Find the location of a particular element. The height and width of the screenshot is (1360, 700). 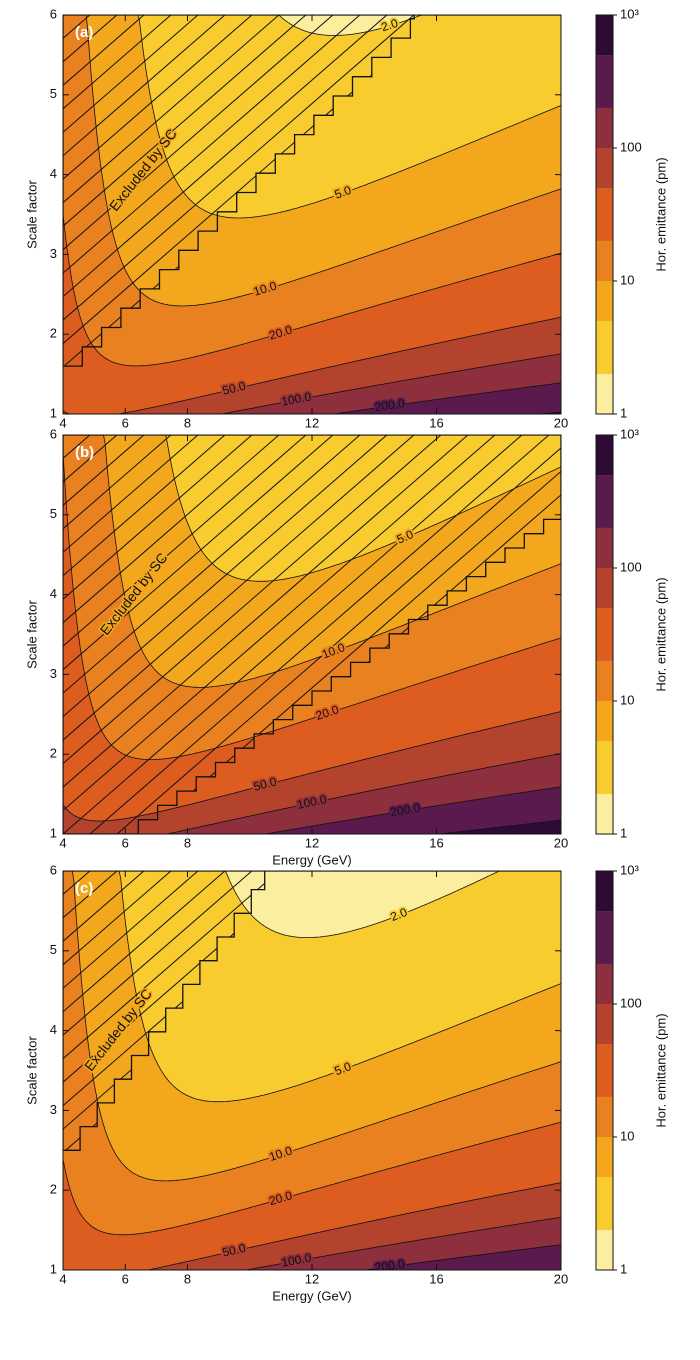

panel-label: (a) is located at coordinates (84, 32).